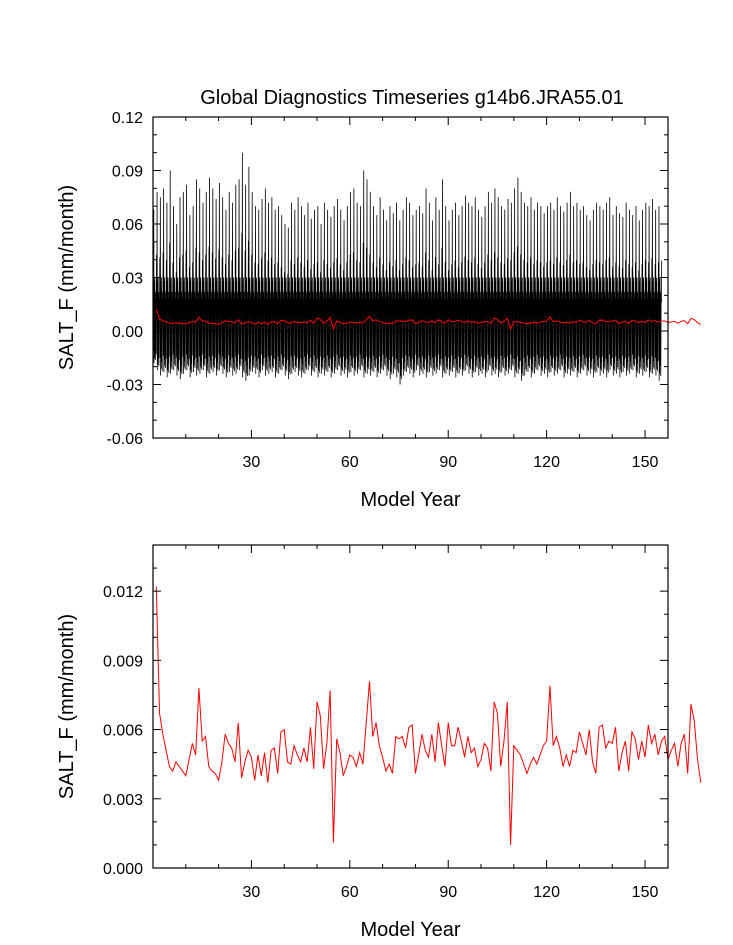  Describe the element at coordinates (127, 172) in the screenshot. I see `y-tick-label: 0.09` at that location.